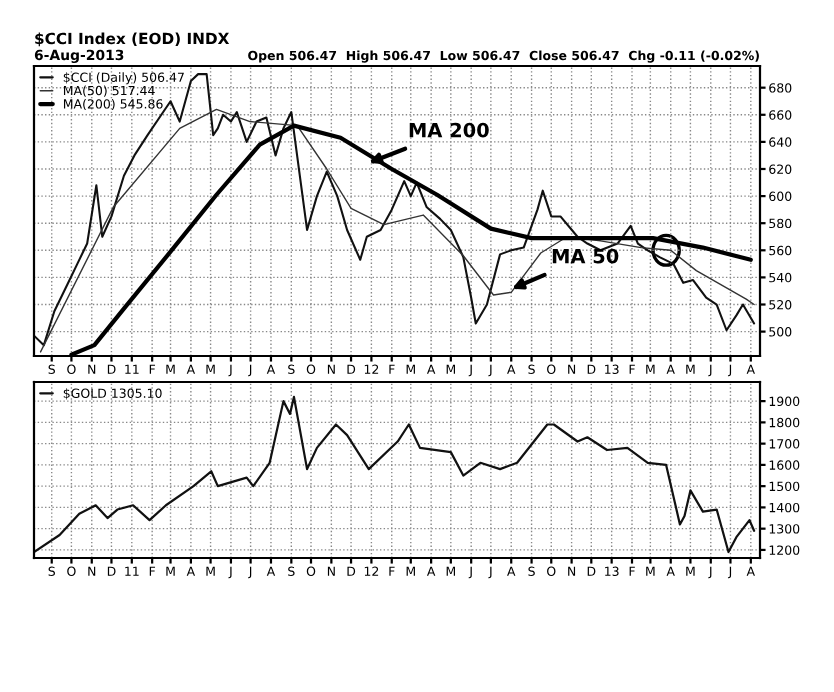 This screenshot has height=692, width=834. I want to click on annotation: MA 200, so click(449, 130).